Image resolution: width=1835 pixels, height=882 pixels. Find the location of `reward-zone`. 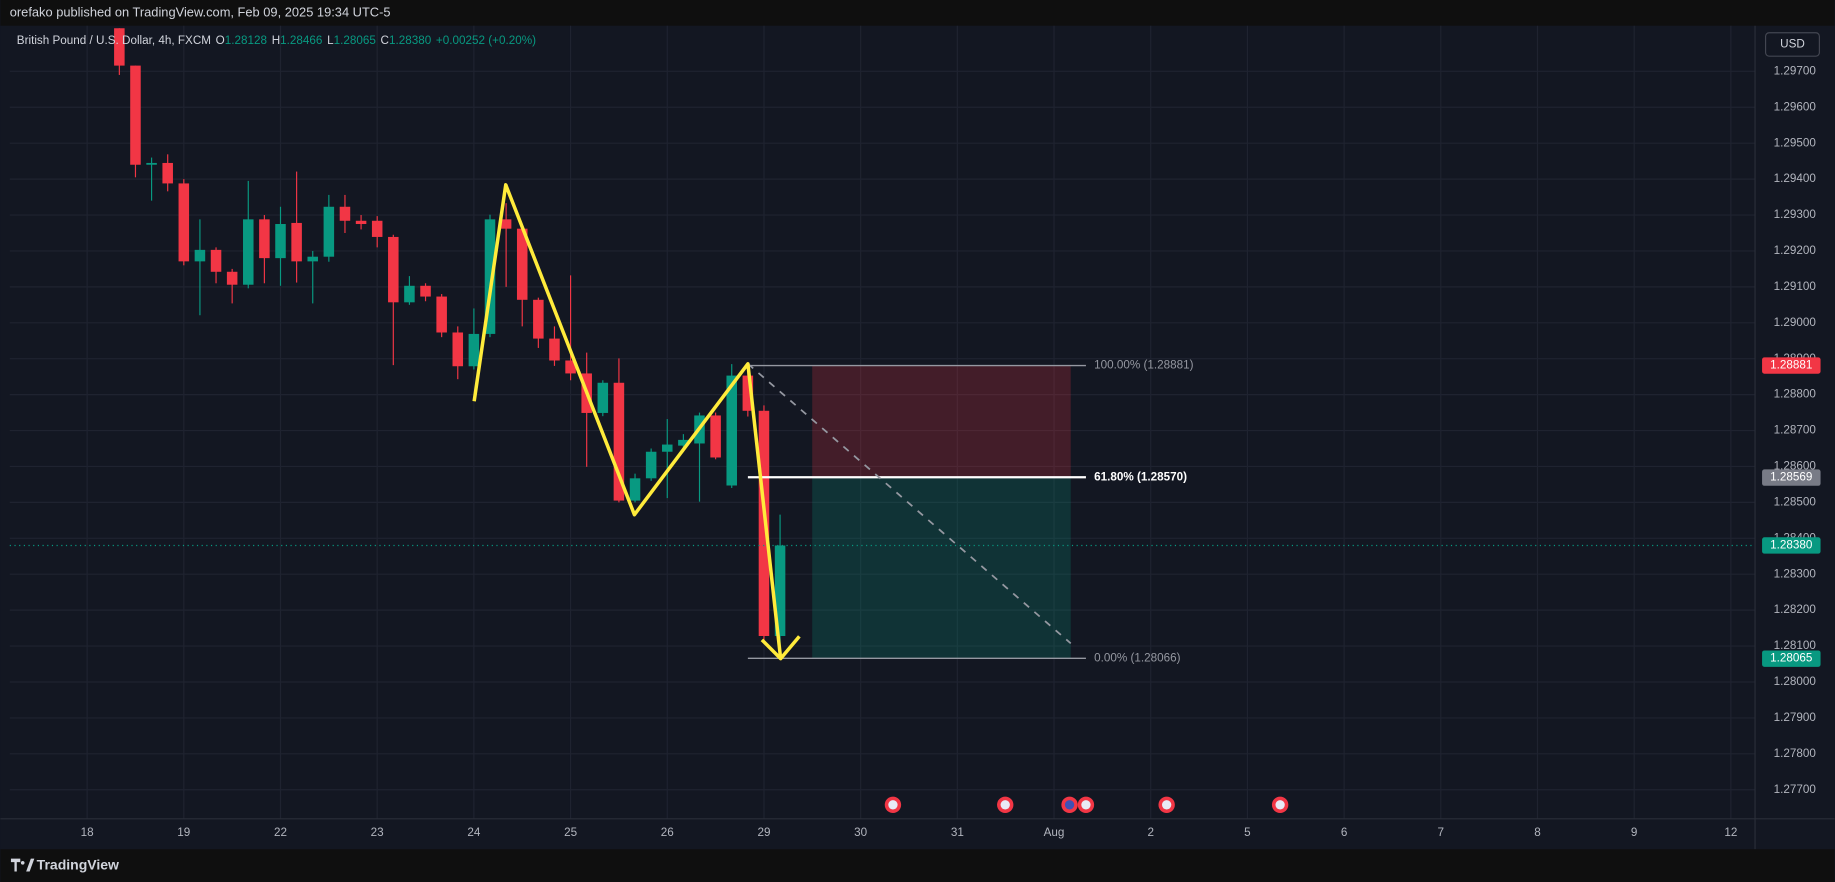

reward-zone is located at coordinates (941, 568).